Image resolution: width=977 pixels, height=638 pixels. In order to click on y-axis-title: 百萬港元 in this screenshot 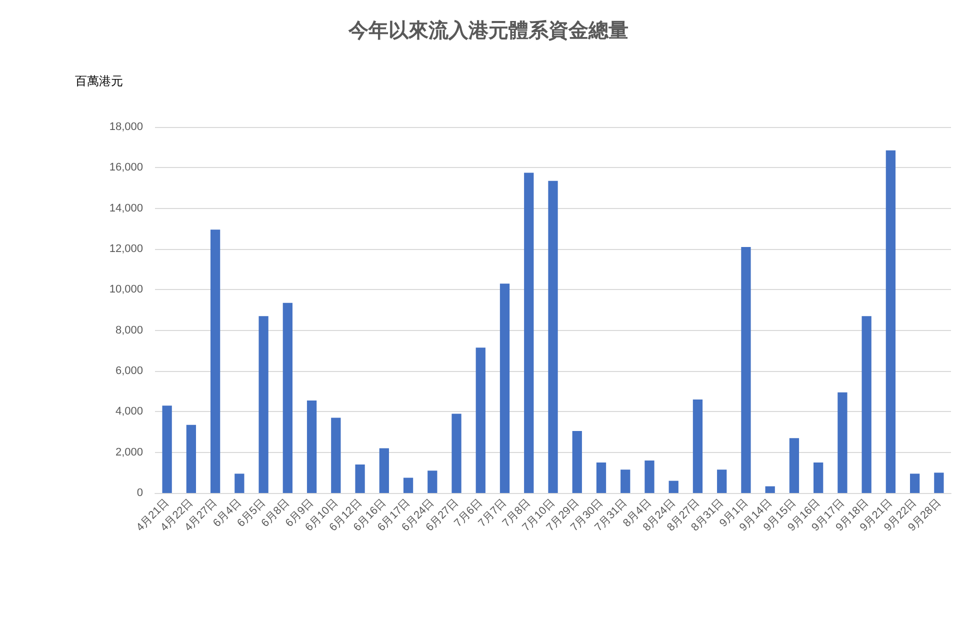, I will do `click(99, 81)`.